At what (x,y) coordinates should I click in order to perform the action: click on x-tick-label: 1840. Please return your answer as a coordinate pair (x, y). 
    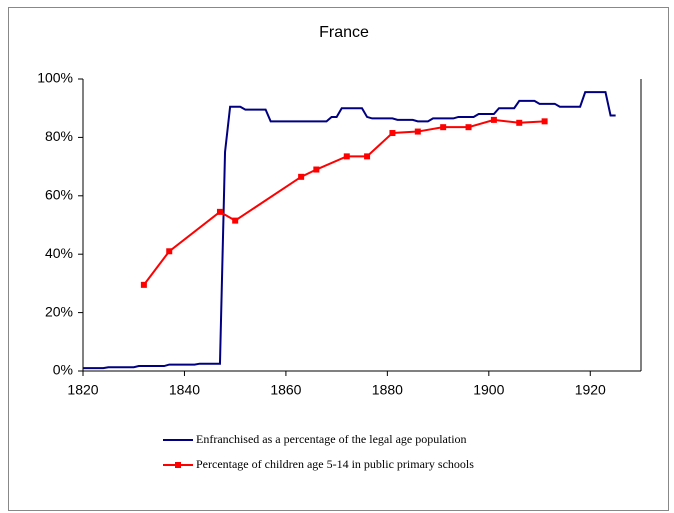
    Looking at the image, I should click on (184, 390).